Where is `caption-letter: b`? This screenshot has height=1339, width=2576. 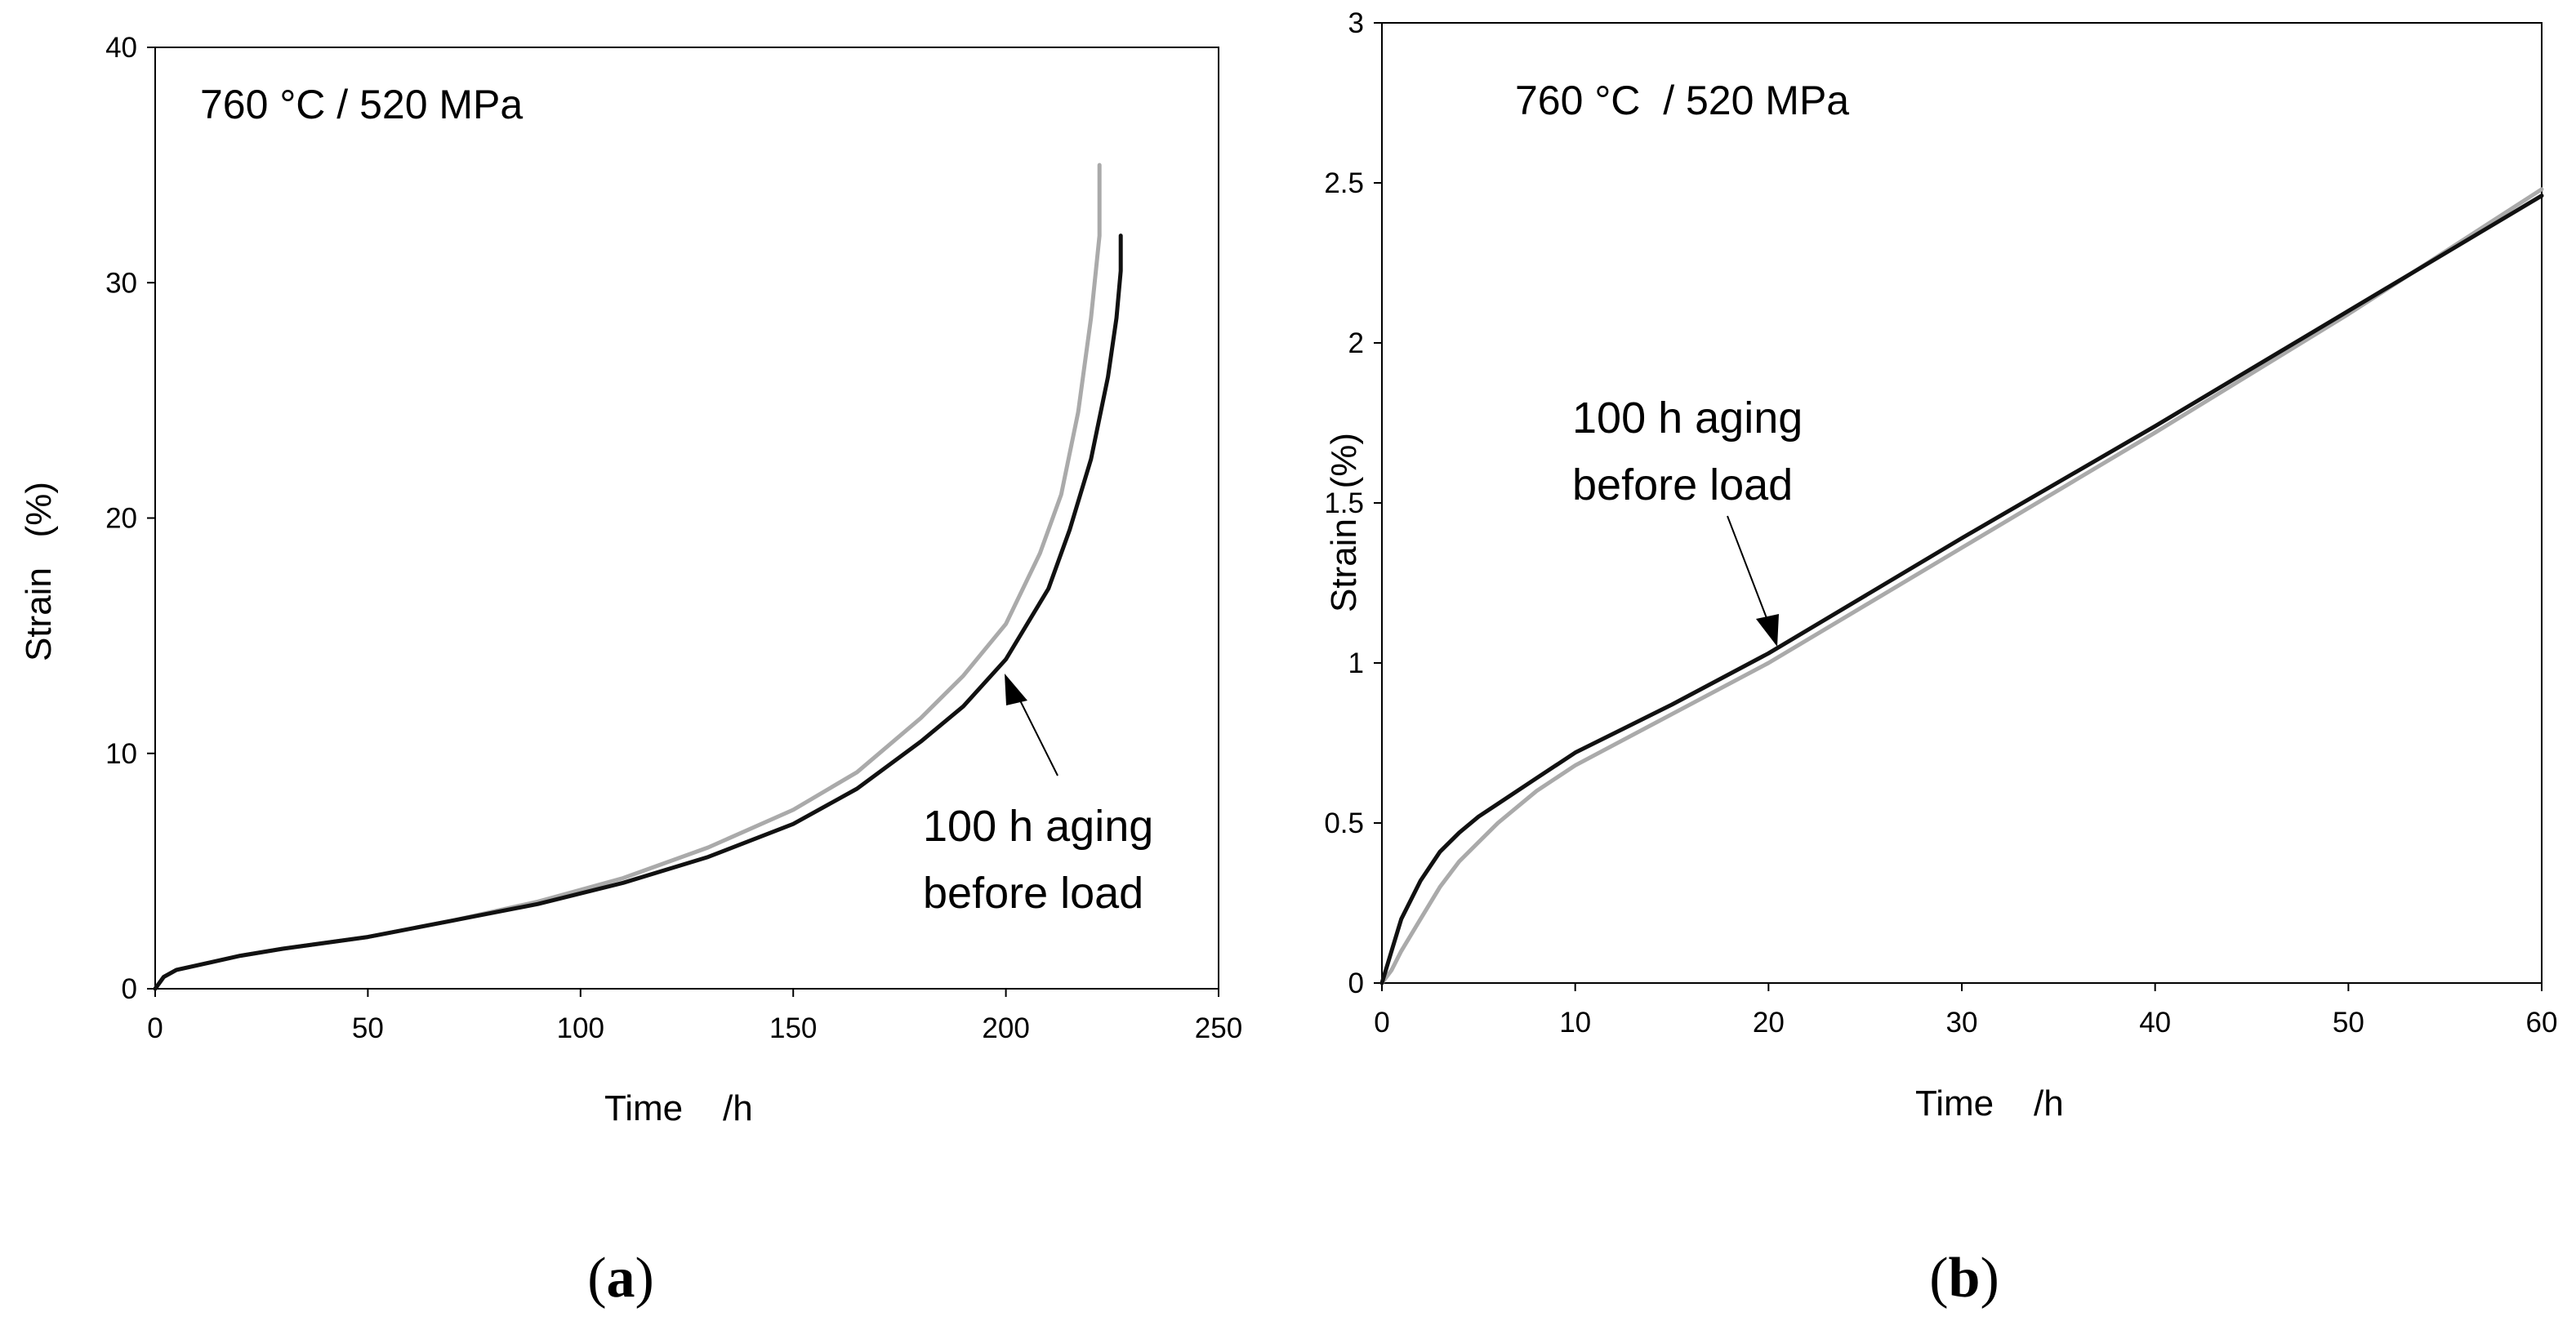
caption-letter: b is located at coordinates (1965, 1278).